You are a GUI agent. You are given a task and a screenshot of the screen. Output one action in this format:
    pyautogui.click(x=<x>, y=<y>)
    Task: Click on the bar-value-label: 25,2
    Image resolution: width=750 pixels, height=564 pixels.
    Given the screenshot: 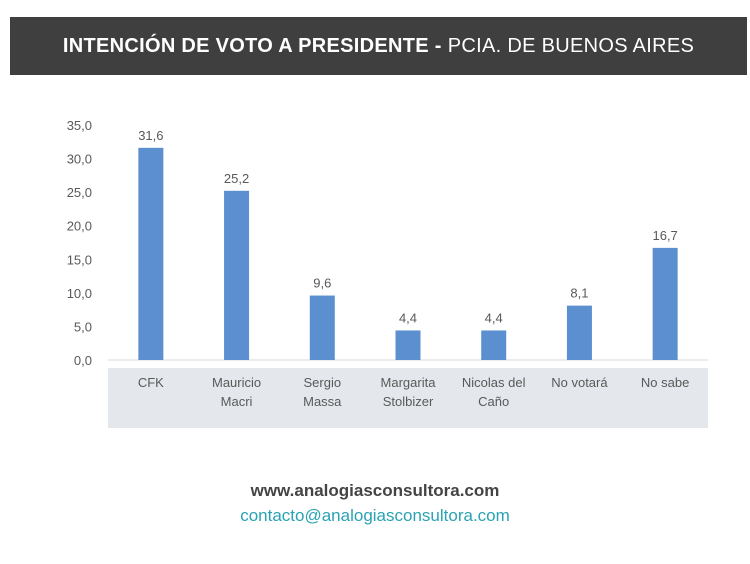 What is the action you would take?
    pyautogui.click(x=236, y=178)
    